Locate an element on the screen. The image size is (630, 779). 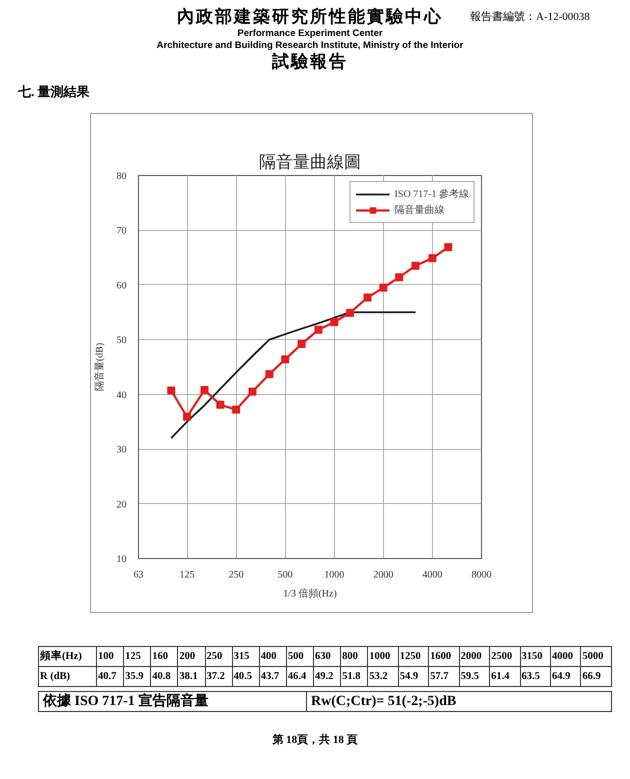
y-tick-label: 60 is located at coordinates (121, 286).